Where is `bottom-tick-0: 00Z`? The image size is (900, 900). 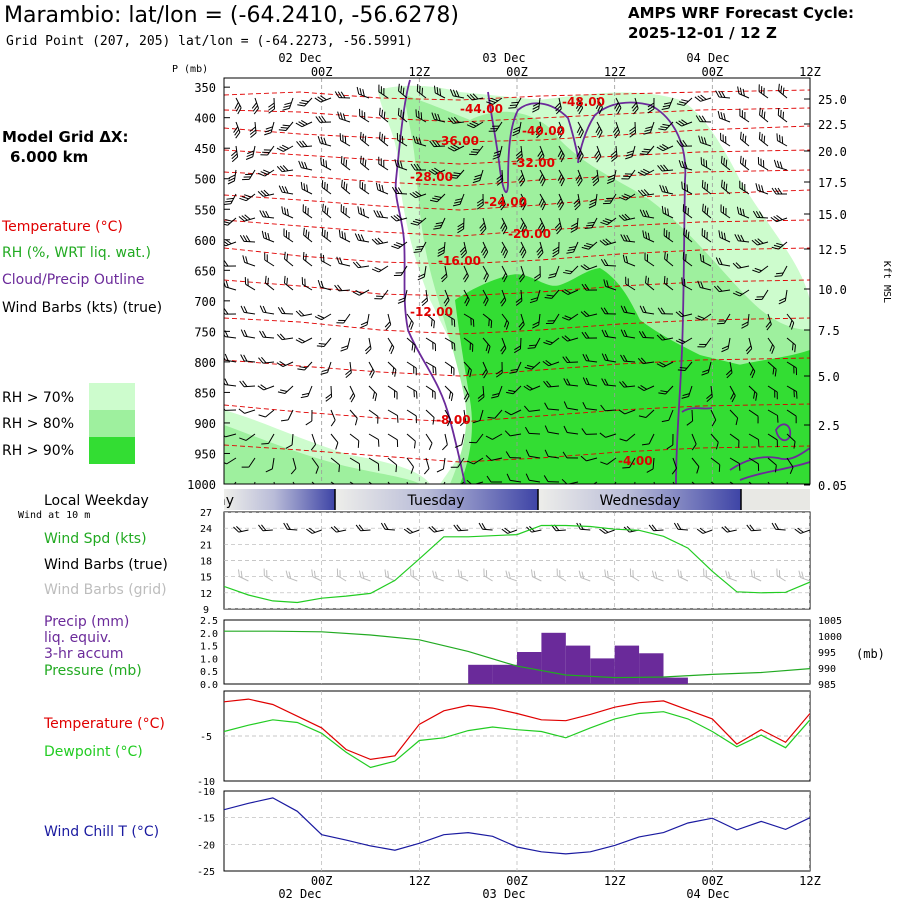
bottom-tick-0: 00Z is located at coordinates (322, 881).